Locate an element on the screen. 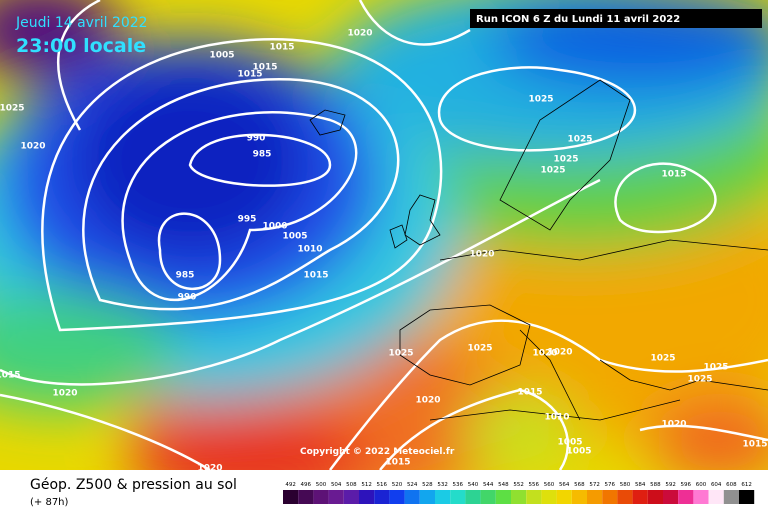  date: Jeudi 14 avril 2022 is located at coordinates (81, 23).